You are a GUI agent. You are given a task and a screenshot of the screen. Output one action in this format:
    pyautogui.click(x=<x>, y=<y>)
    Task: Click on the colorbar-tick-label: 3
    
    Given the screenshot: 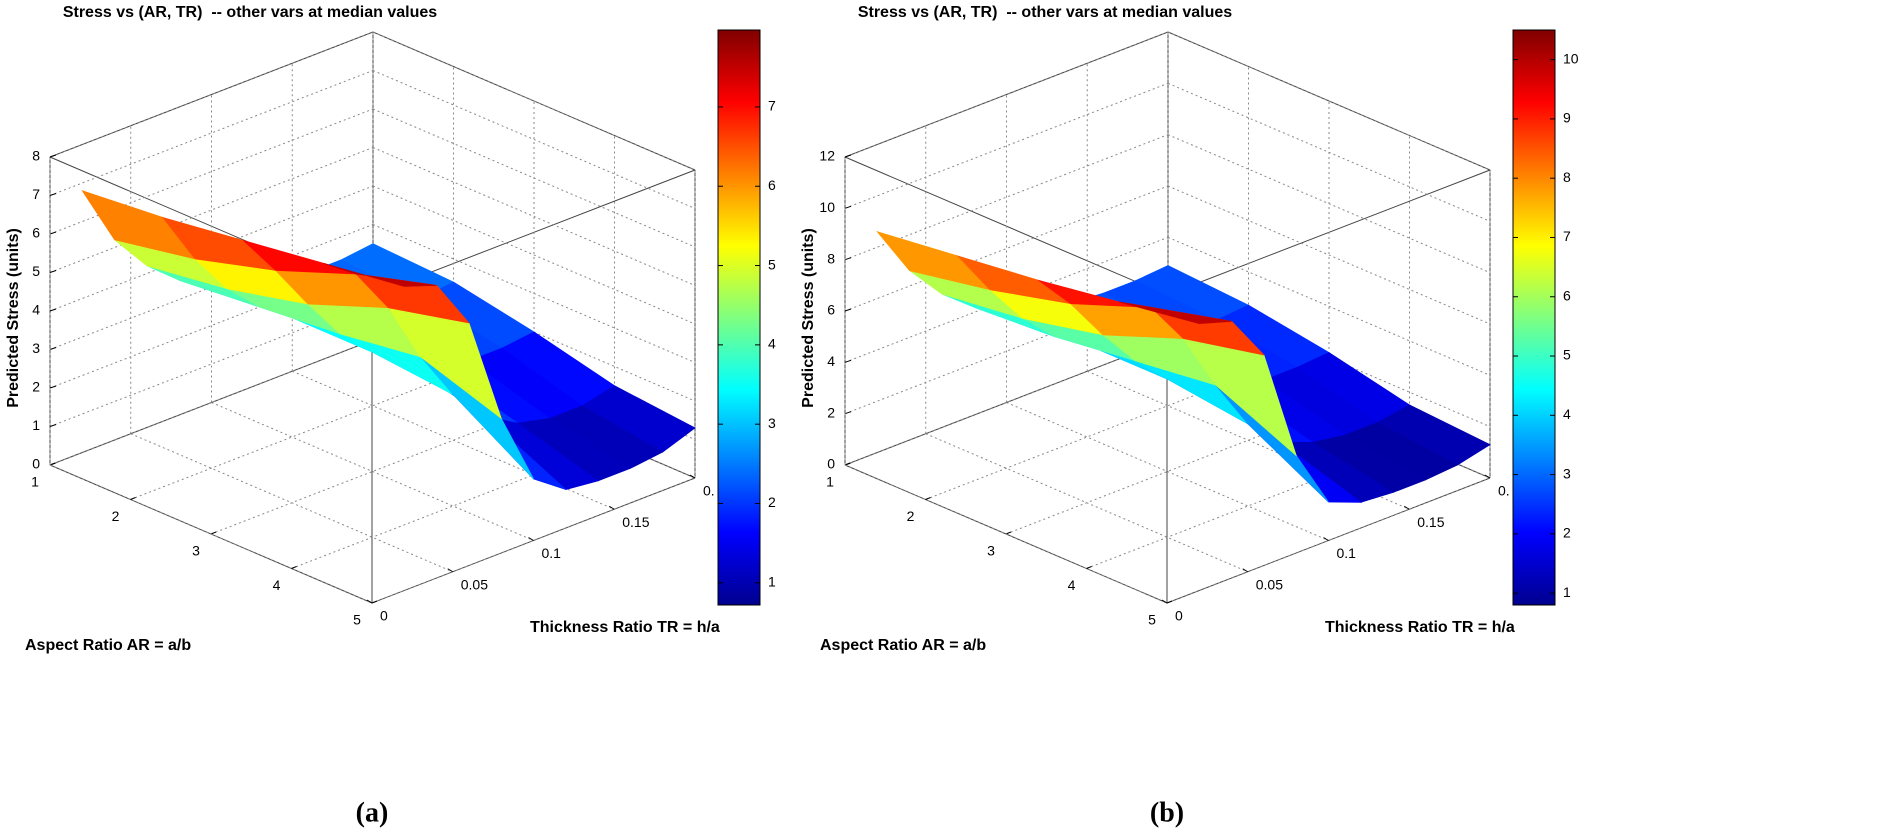 What is the action you would take?
    pyautogui.click(x=772, y=423)
    